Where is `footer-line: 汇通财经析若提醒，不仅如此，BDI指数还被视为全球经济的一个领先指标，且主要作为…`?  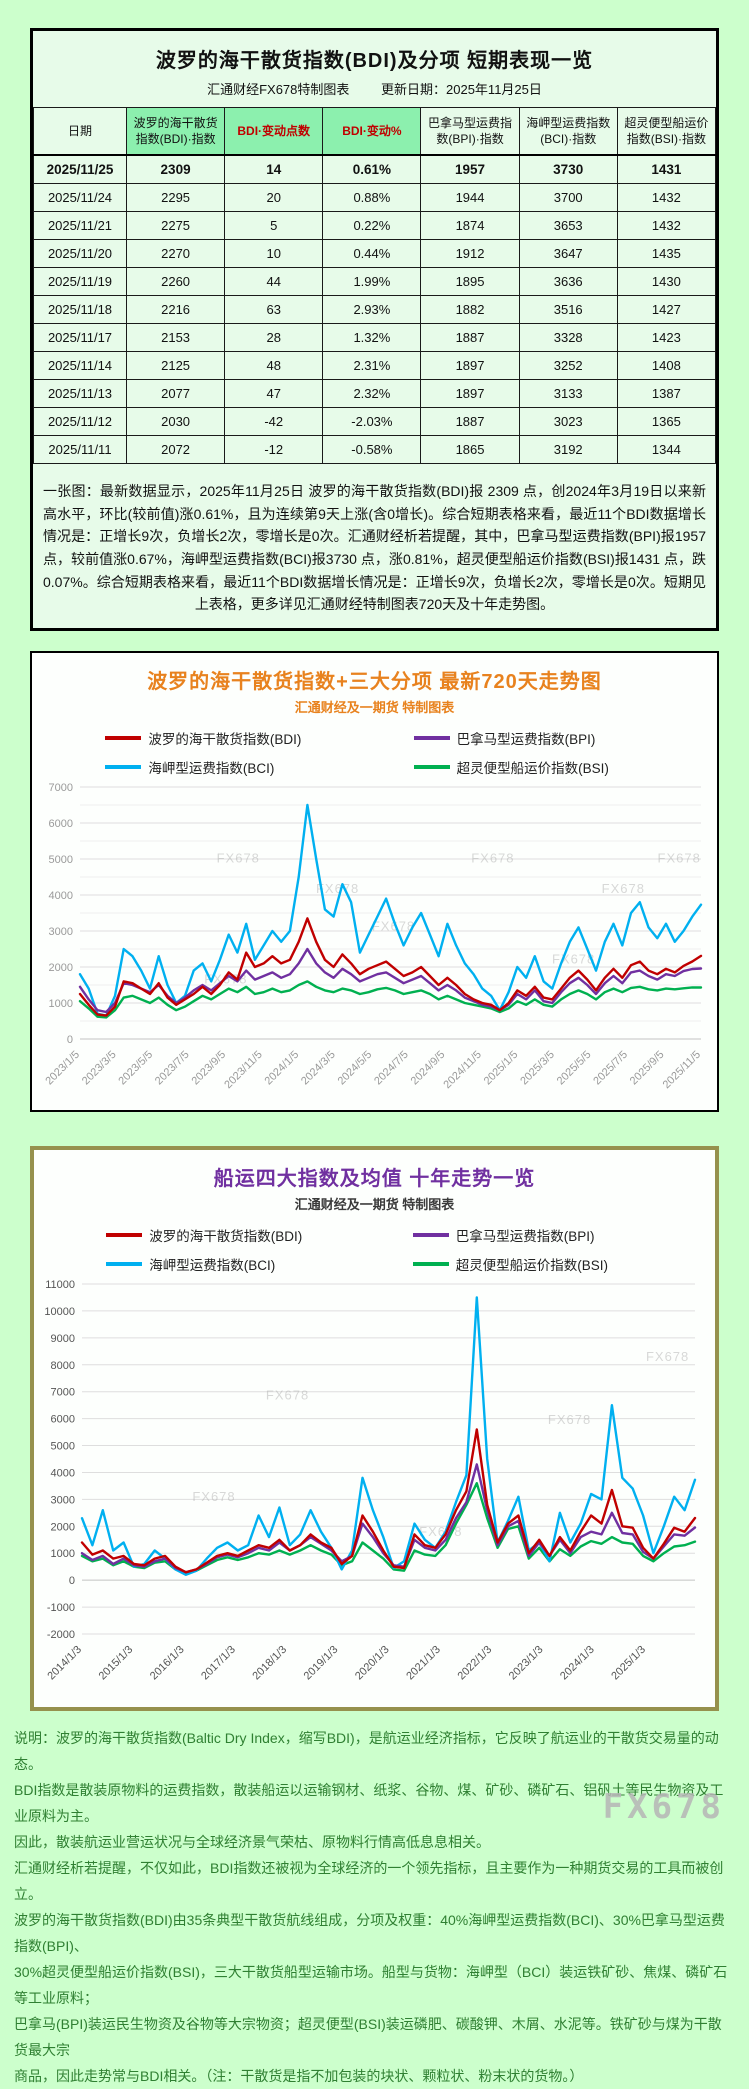 footer-line: 汇通财经析若提醒，不仅如此，BDI指数还被视为全球经济的一个领先指标，且主要作为… is located at coordinates (369, 1881).